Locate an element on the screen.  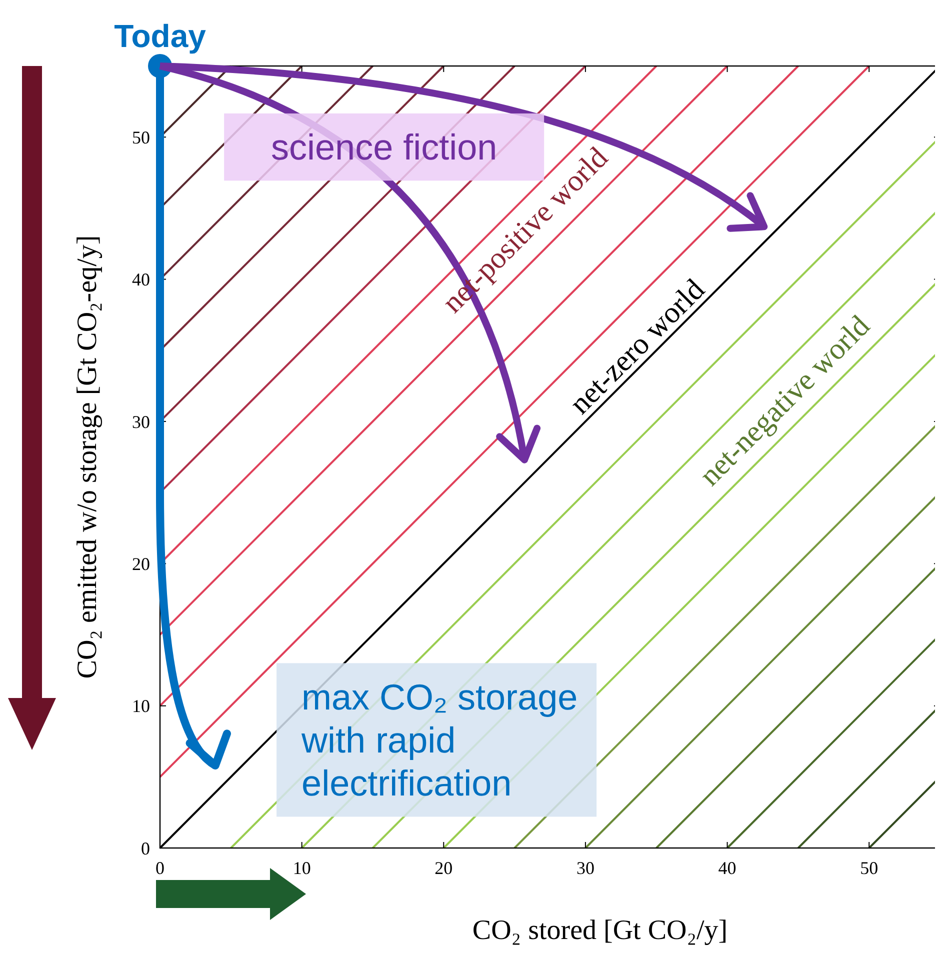
y-tick-label: 50 is located at coordinates (141, 137).